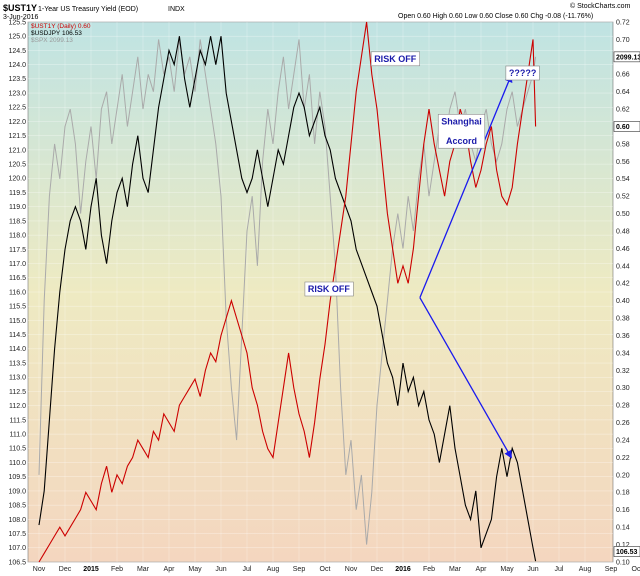 The width and height of the screenshot is (640, 576). Describe the element at coordinates (623, 109) in the screenshot. I see `right-tick-label: 0.62` at that location.